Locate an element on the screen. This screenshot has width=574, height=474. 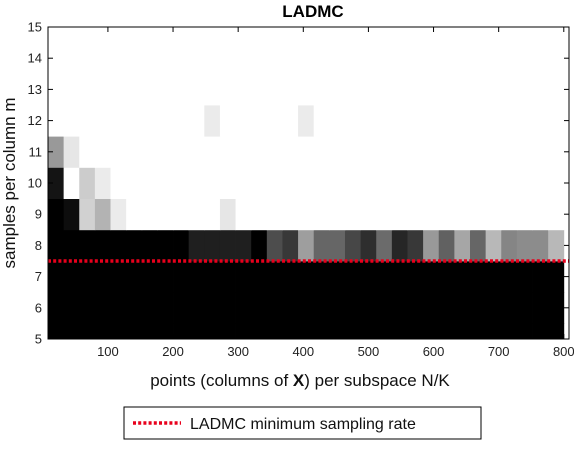
x-axis-label-part: ) per subspace N/K is located at coordinates (377, 380).